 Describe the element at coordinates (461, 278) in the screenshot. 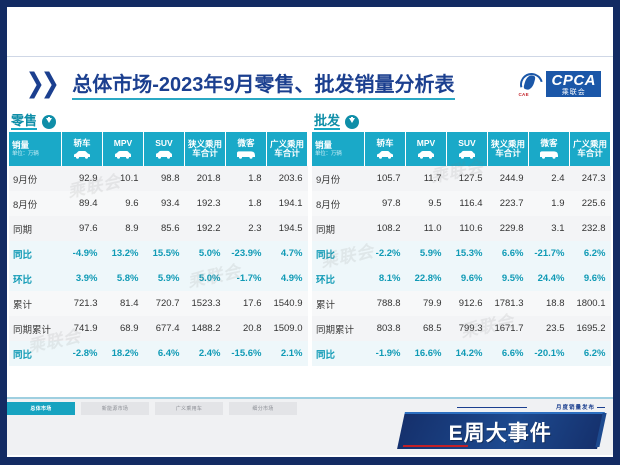

I see `table-row: 环比 8.1% 22.8% 9.6% 9.5% 24.4% 9.6%` at that location.